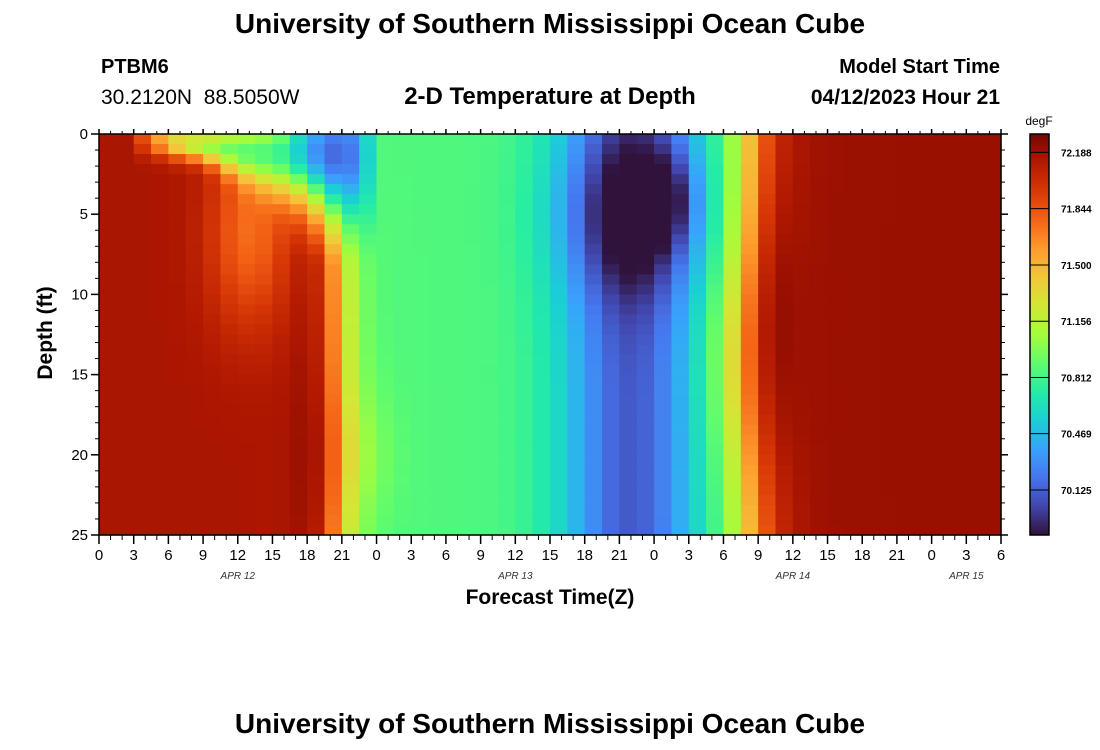 The height and width of the screenshot is (750, 1100). I want to click on x-tick-label: 6, so click(1001, 555).